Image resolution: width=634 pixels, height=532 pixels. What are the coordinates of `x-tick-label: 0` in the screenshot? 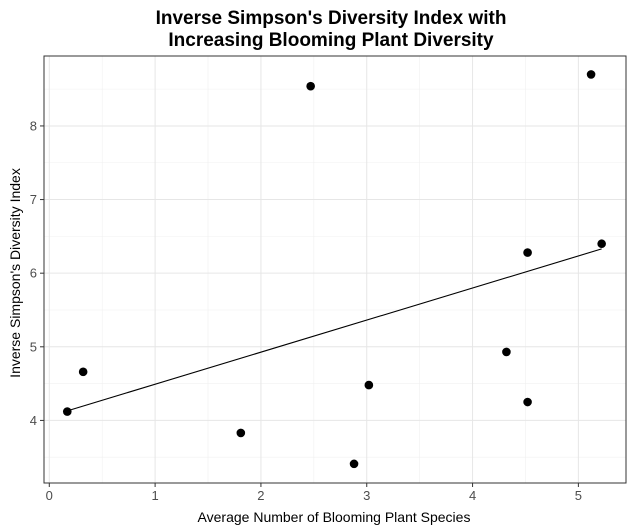 It's located at (49, 495).